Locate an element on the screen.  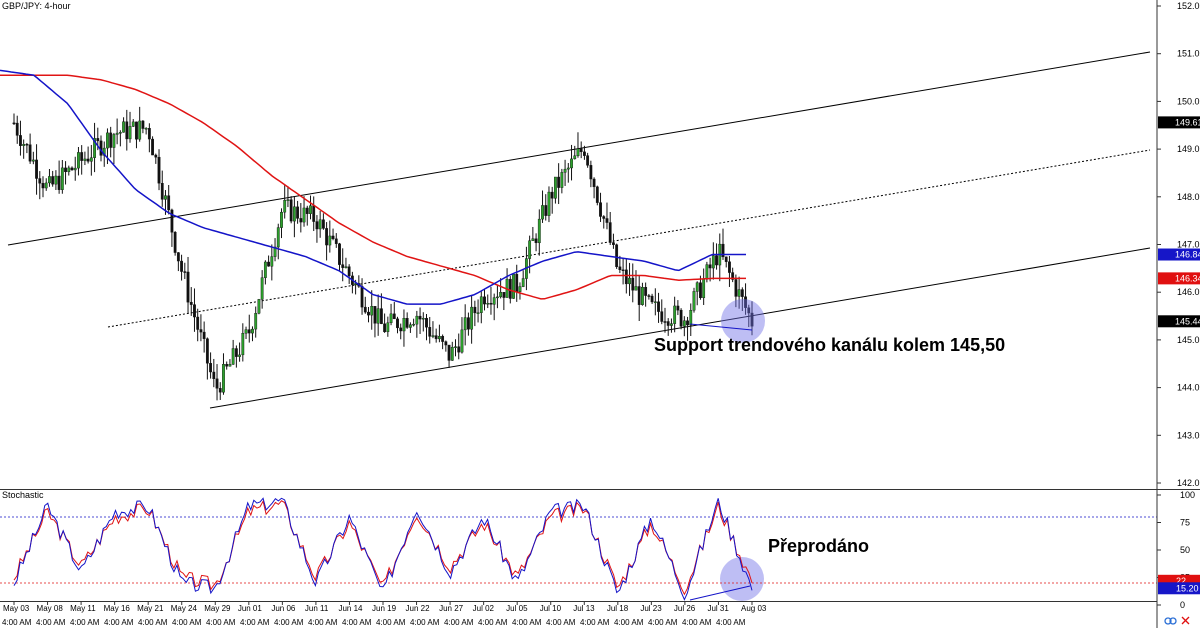
price-tick-label: 146.05 is located at coordinates (1188, 292).